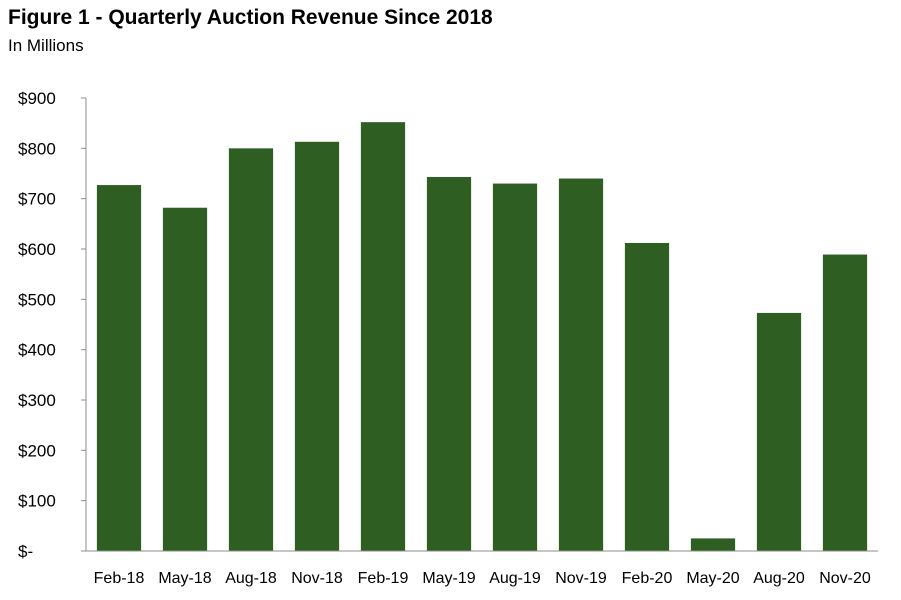 The width and height of the screenshot is (901, 600). I want to click on y-tick-label: $900, so click(37, 98).